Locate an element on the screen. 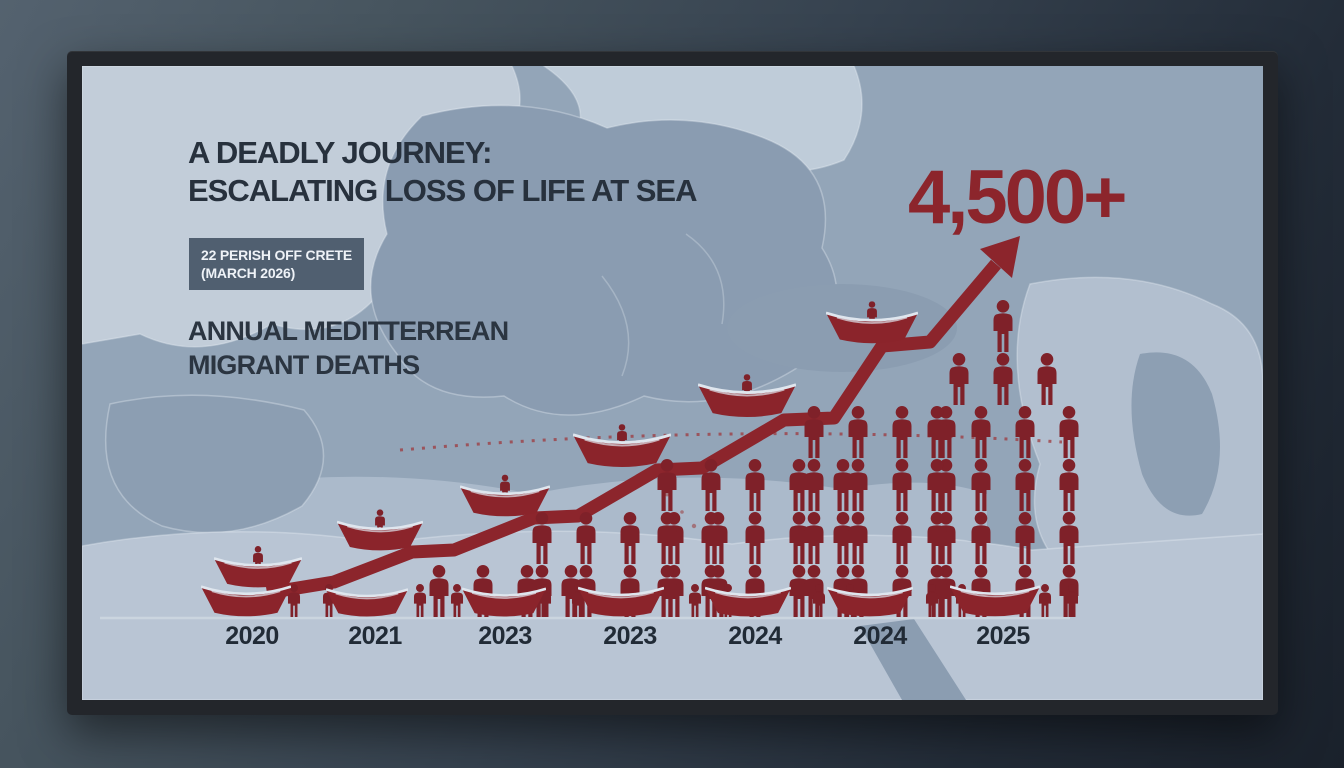 The height and width of the screenshot is (768, 1344). badge-line2: (MARCH 2026) is located at coordinates (248, 273).